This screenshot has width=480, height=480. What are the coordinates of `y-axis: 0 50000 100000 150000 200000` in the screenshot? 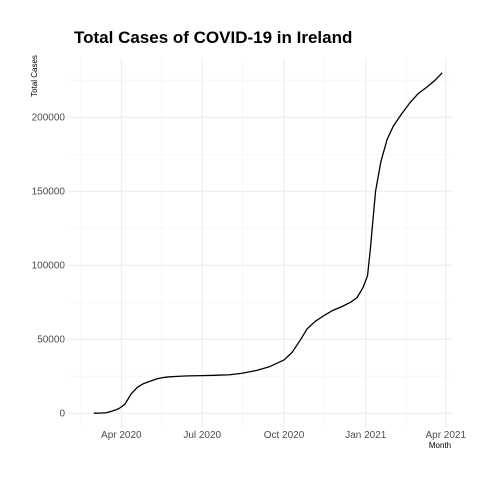 It's located at (49, 266).